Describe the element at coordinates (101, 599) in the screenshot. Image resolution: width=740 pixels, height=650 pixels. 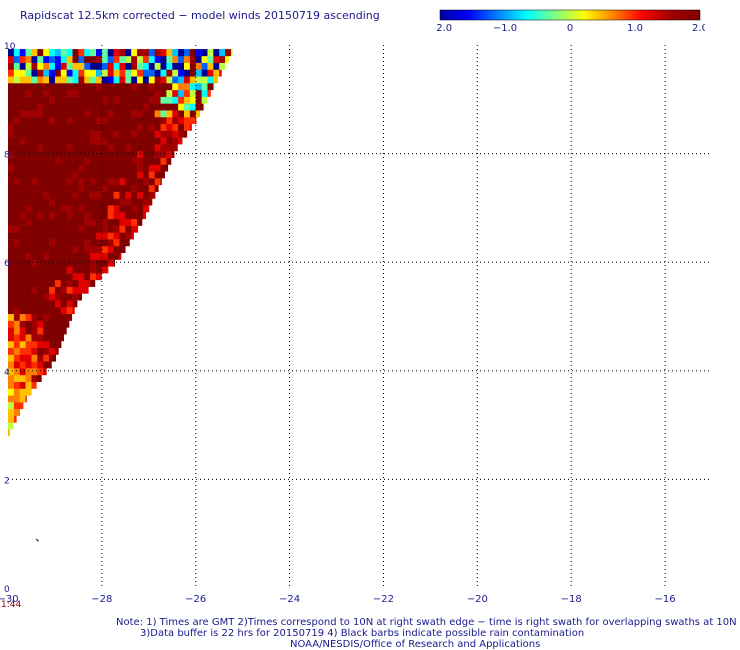
I see `x-tick-label: −28` at that location.